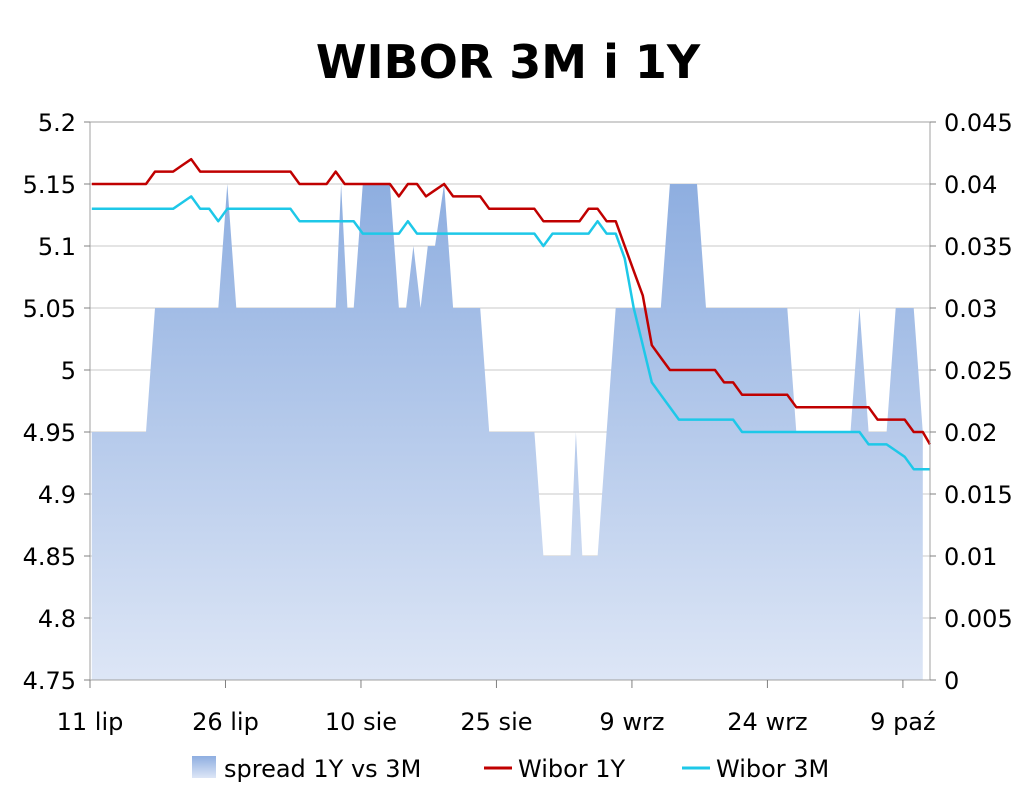 This screenshot has width=1024, height=791. Describe the element at coordinates (978, 619) in the screenshot. I see `right-tick-label: 0.005` at that location.